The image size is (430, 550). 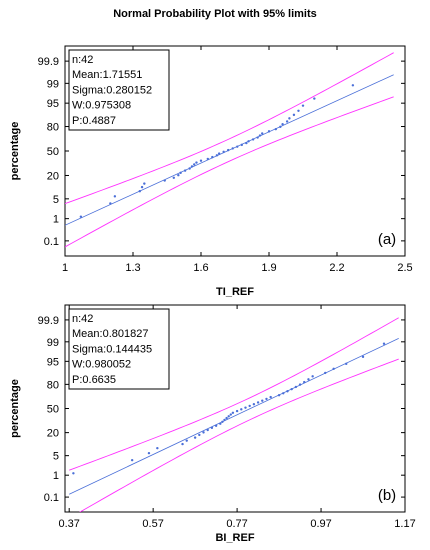 I want to click on y-tick-label: 1, so click(x=56, y=220).